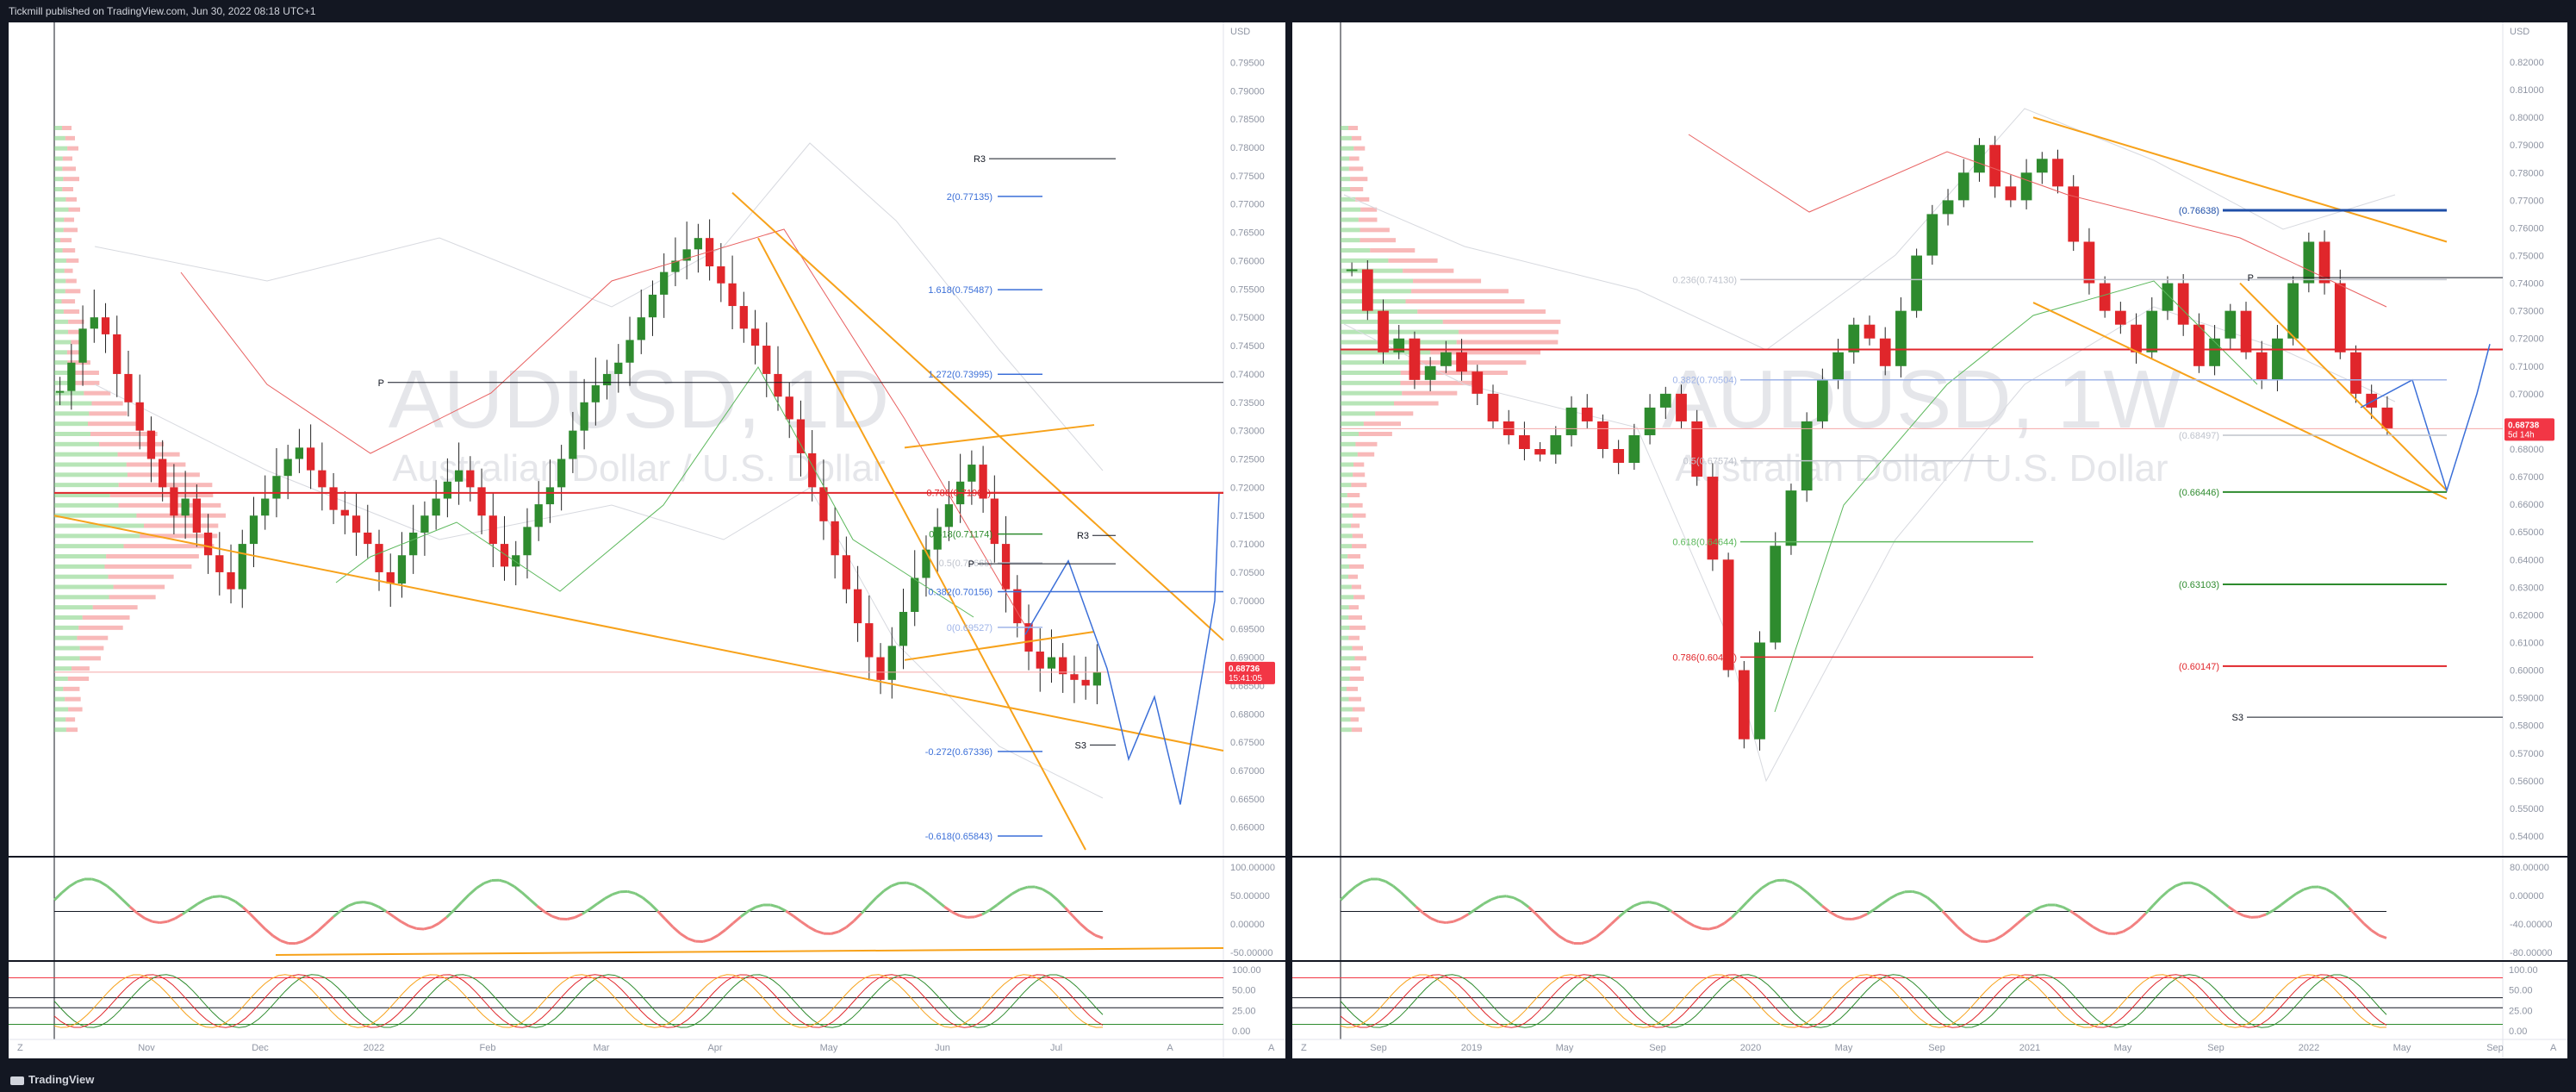  What do you see at coordinates (1250, 896) in the screenshot?
I see `rsi-tick-label: 50.00000` at bounding box center [1250, 896].